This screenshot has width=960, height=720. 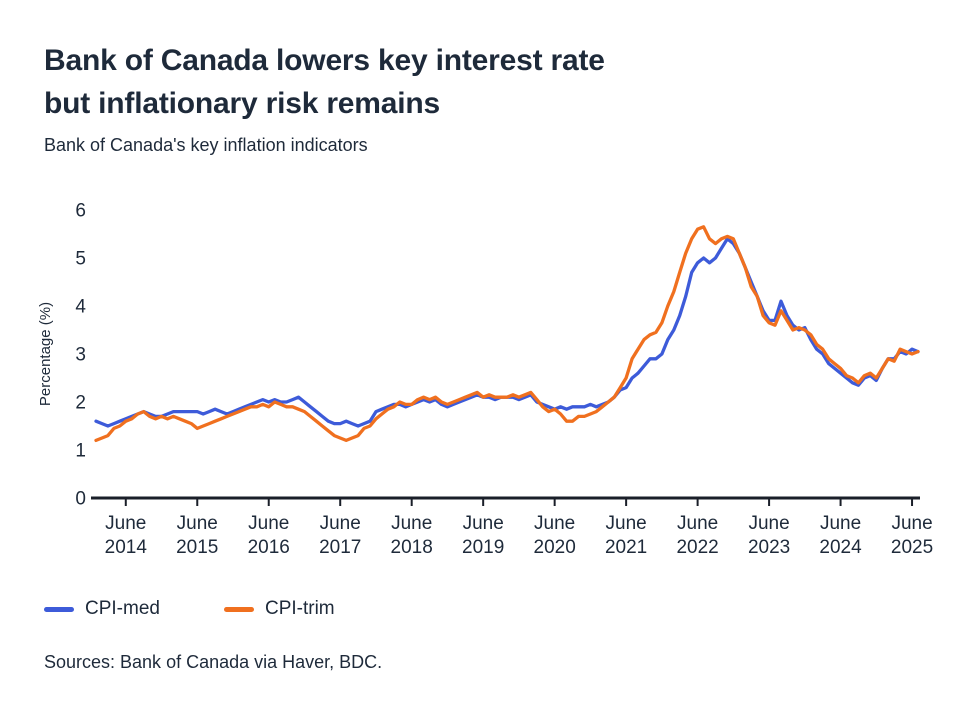 I want to click on legend-item-cpi-trim: CPI-trim, so click(x=279, y=609).